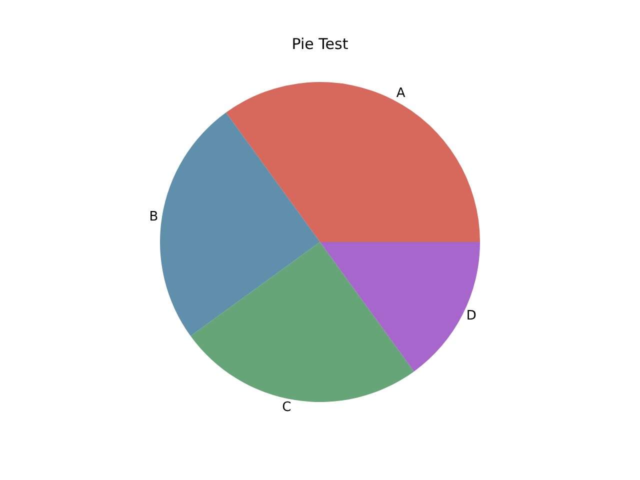 The height and width of the screenshot is (480, 640). I want to click on slice-label: A, so click(401, 93).